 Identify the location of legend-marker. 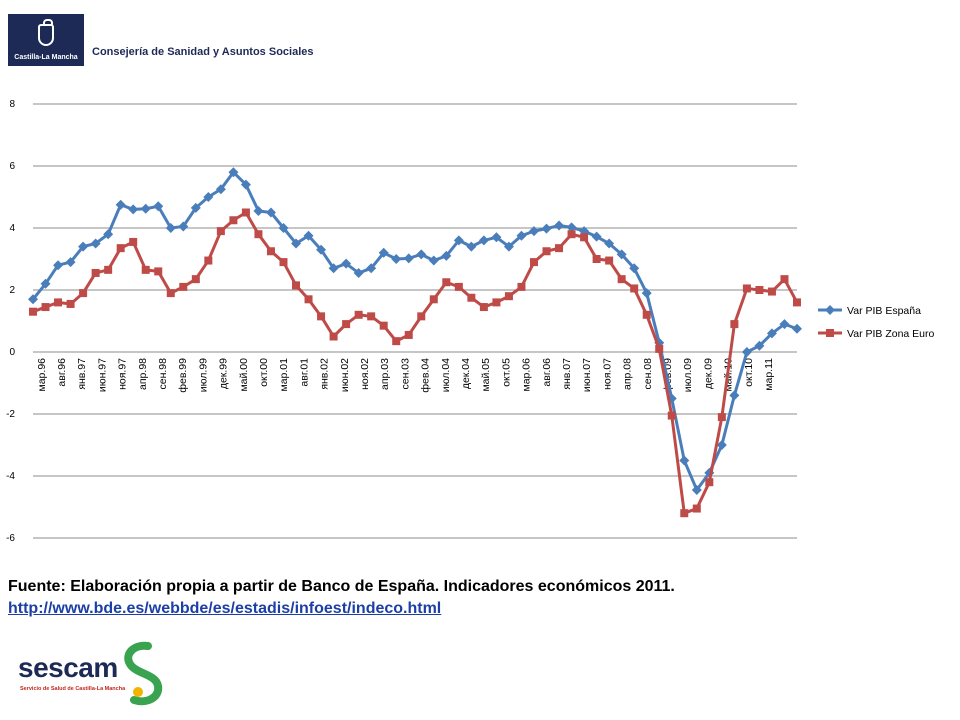
(830, 333).